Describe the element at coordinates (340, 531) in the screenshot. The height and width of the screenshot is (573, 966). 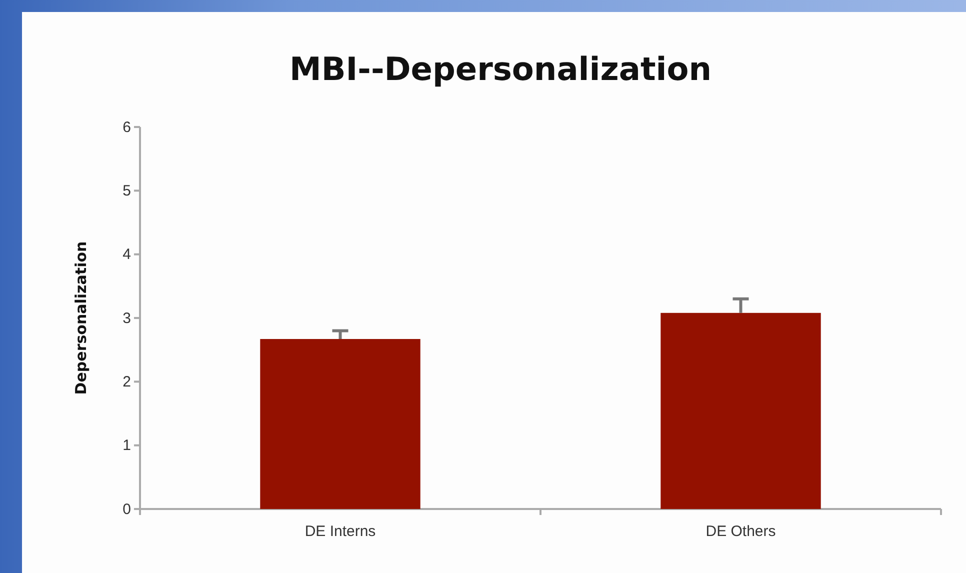
I see `x-tick-label: DE Interns` at that location.